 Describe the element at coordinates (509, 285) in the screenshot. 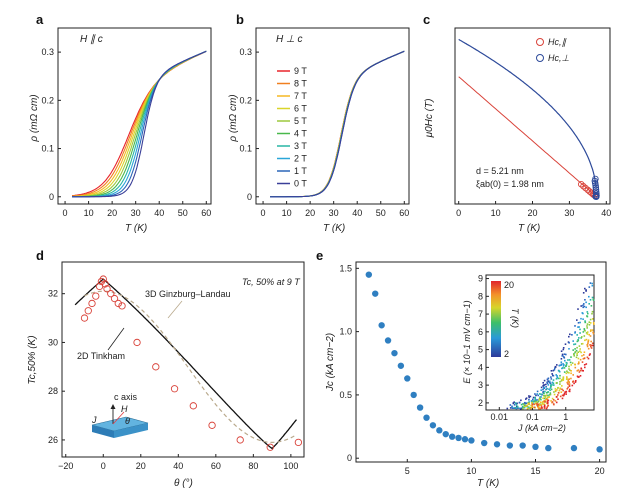

I see `colorbar-tick-20: 20` at that location.